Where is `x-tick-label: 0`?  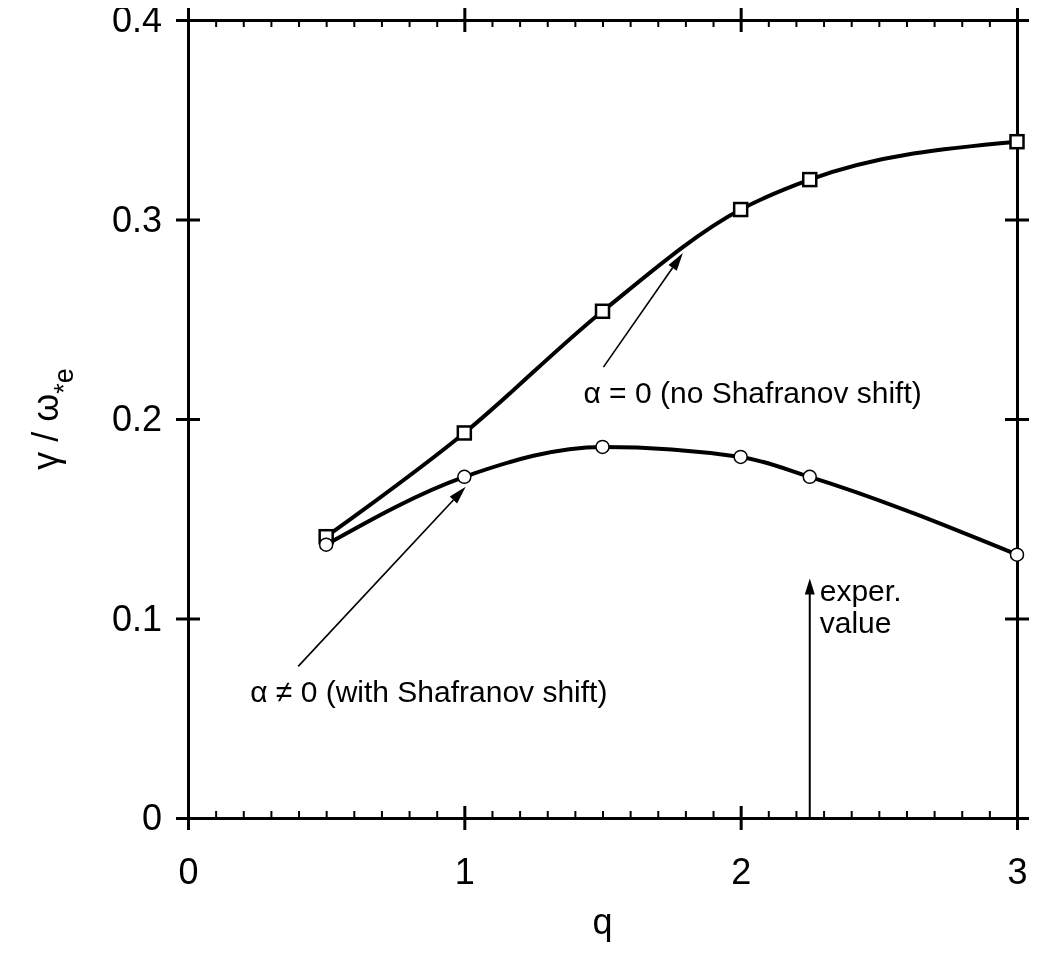
x-tick-label: 0 is located at coordinates (188, 871).